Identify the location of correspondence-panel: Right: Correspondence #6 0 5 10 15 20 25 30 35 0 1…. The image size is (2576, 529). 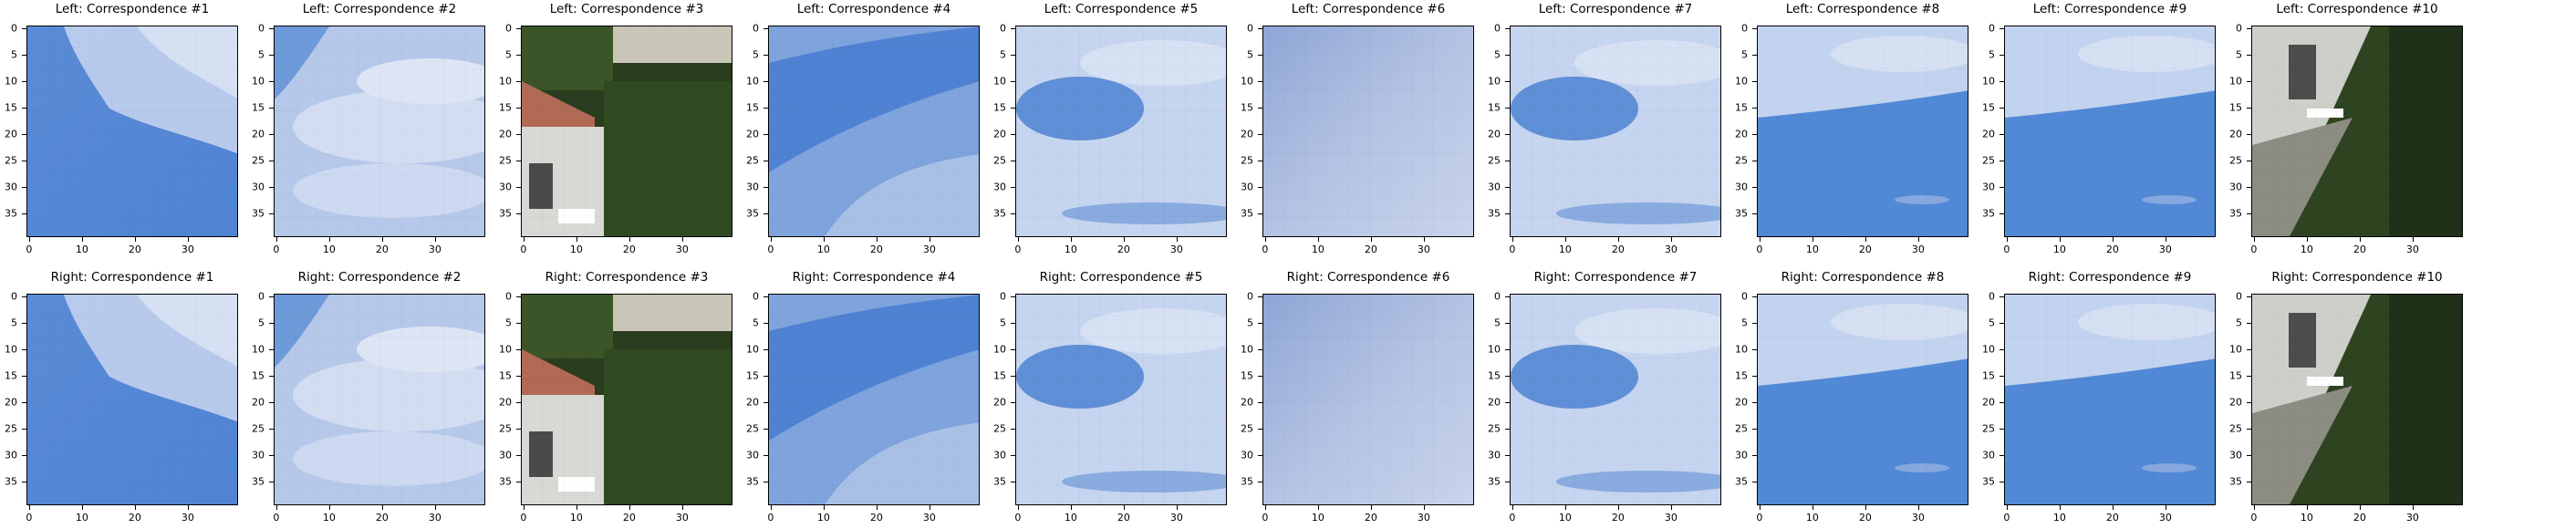
(1357, 397).